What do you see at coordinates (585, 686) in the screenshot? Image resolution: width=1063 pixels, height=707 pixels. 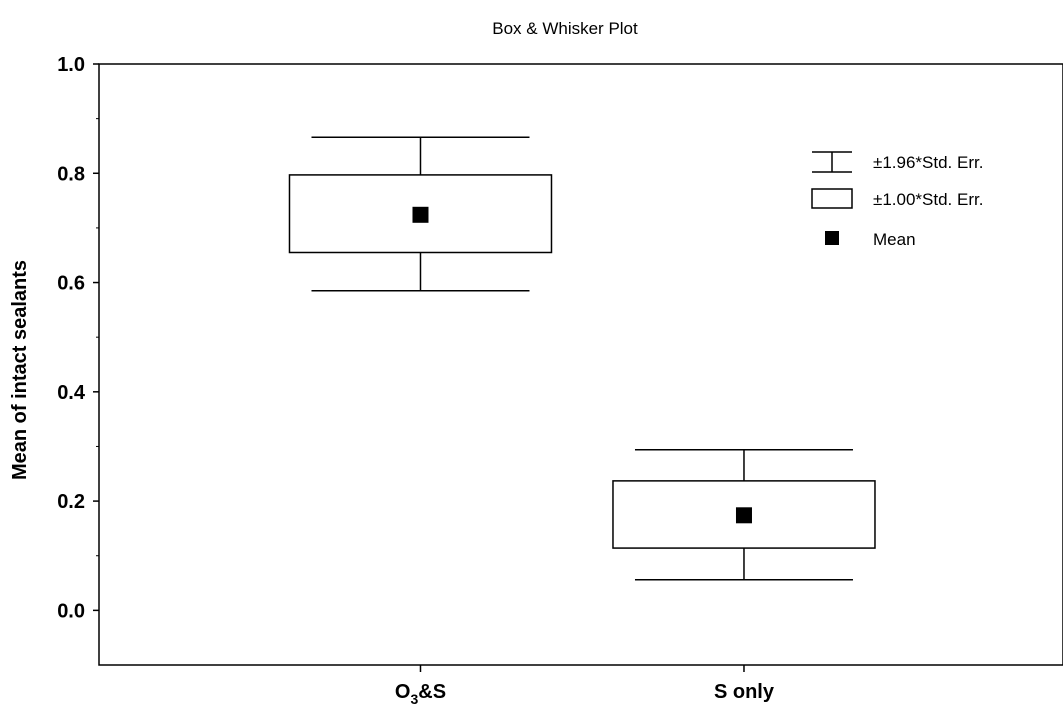 I see `x-axis: O3&S S only` at bounding box center [585, 686].